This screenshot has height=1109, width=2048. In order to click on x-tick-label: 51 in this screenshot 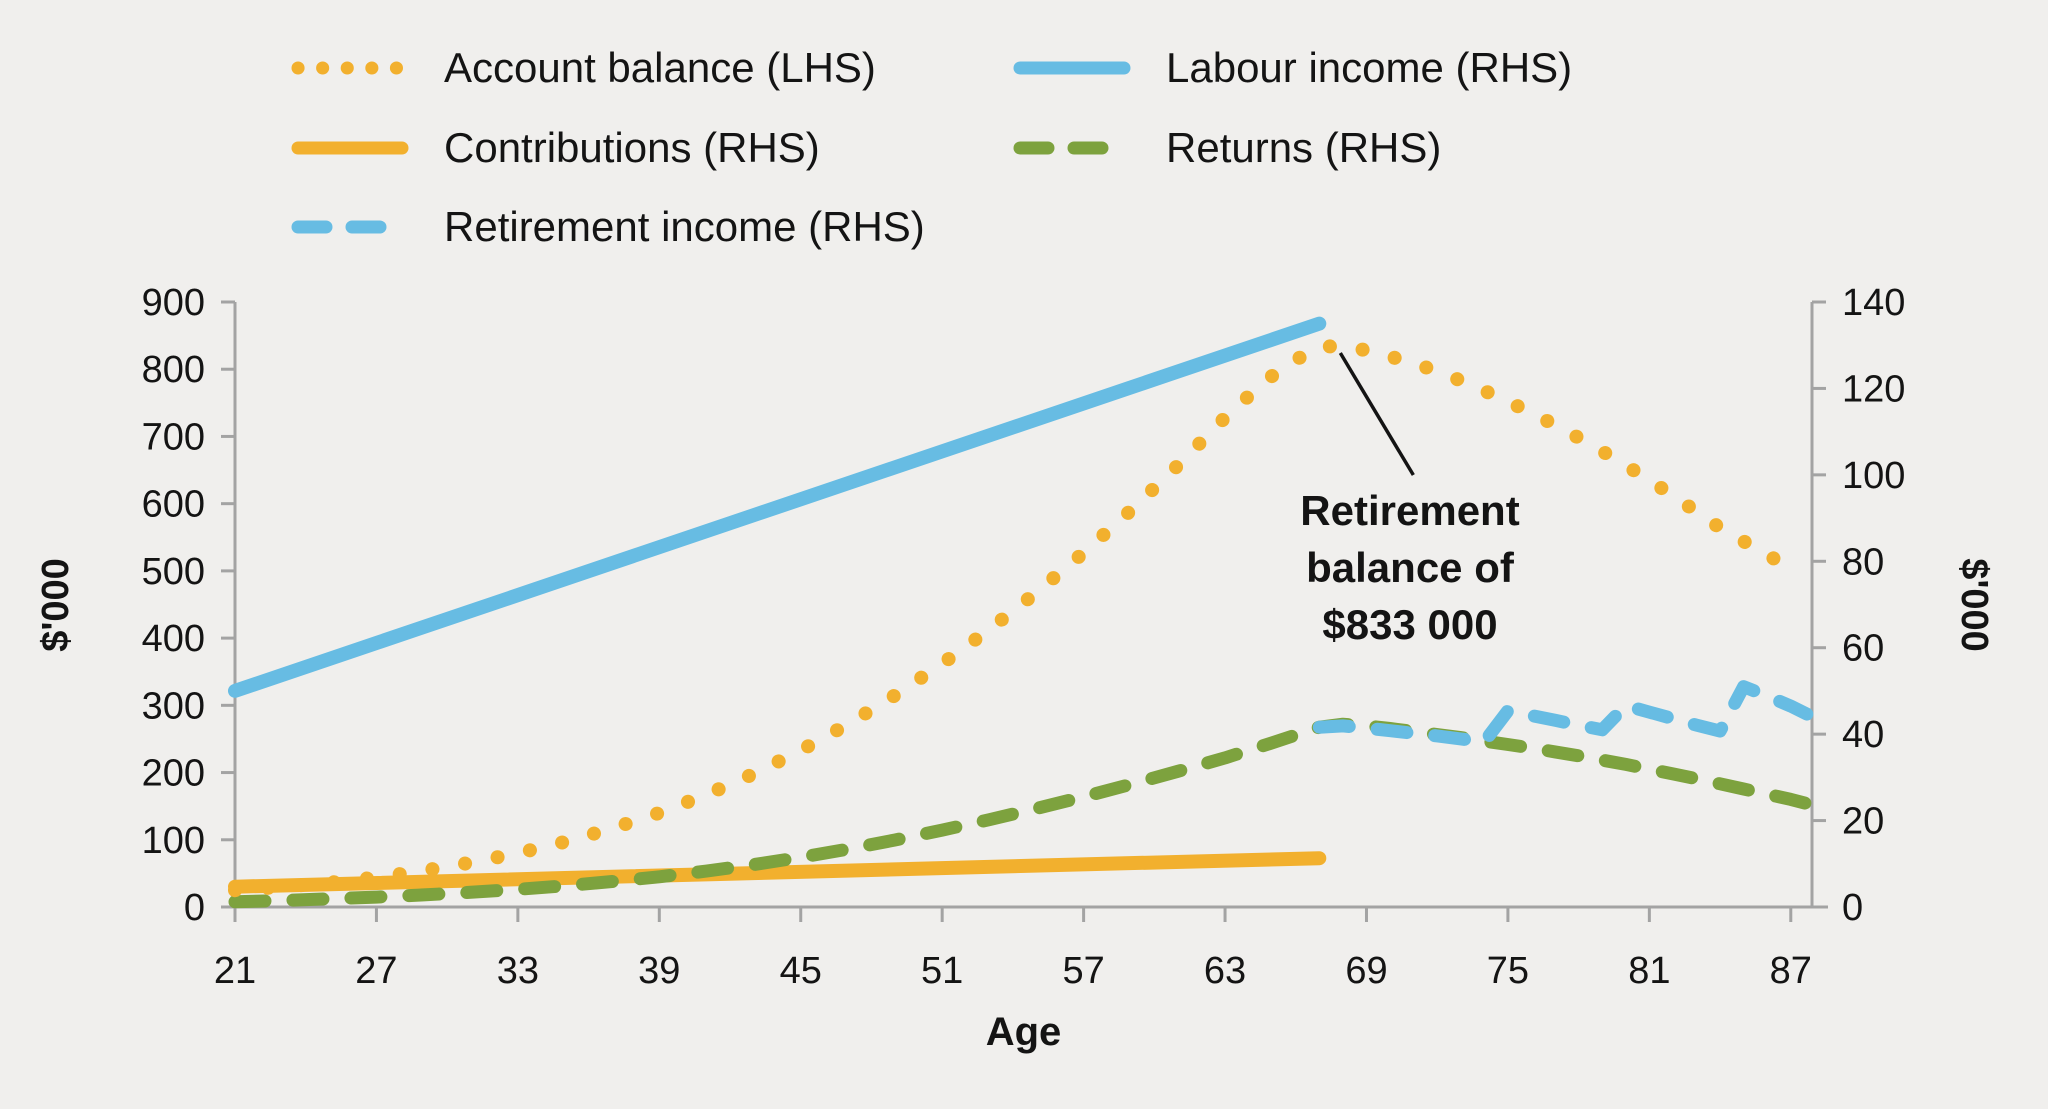, I will do `click(942, 971)`.